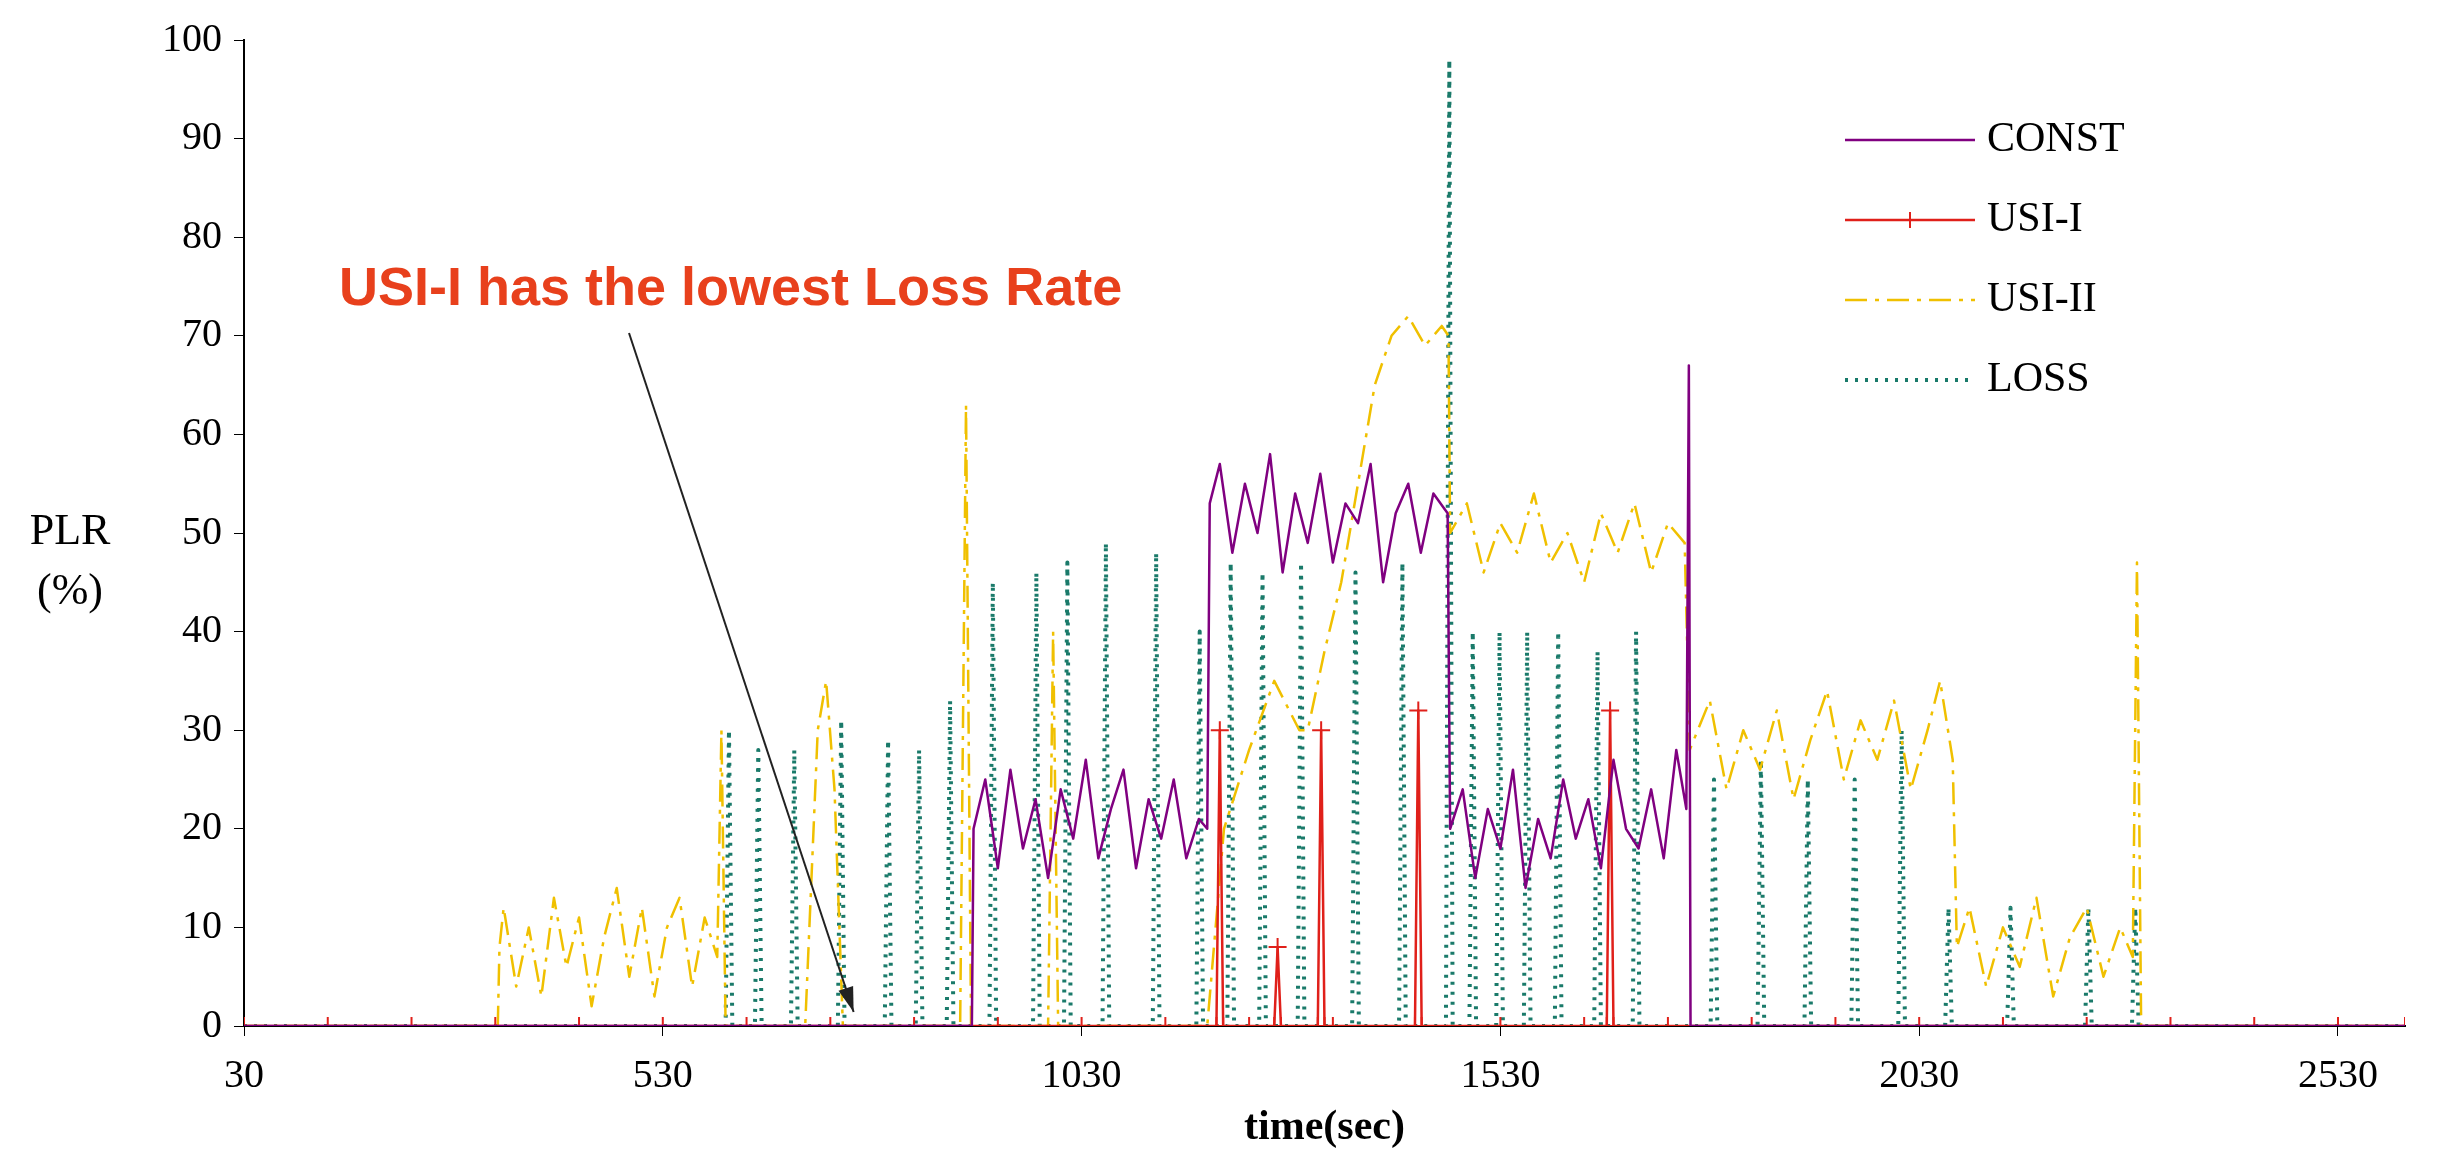 Image resolution: width=2441 pixels, height=1157 pixels. I want to click on legend-label: CONST, so click(2056, 137).